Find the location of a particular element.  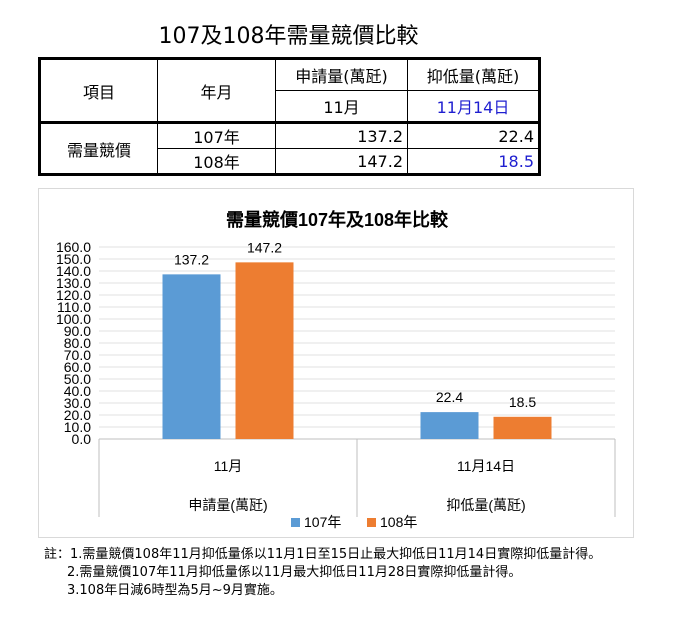

data-label: 147.2 is located at coordinates (264, 247).